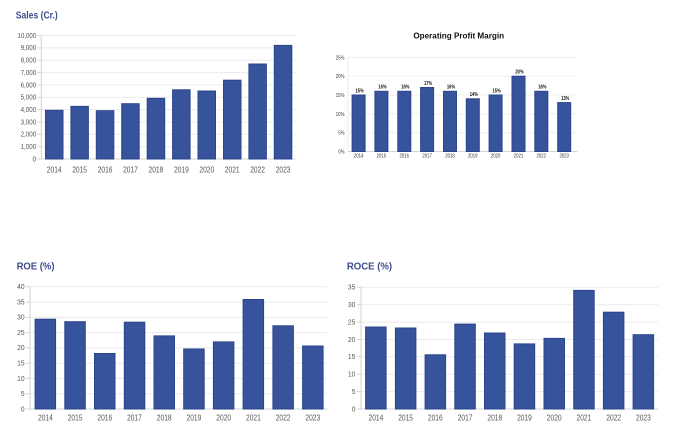  What do you see at coordinates (29, 109) in the screenshot?
I see `svg-text: 4,000` at bounding box center [29, 109].